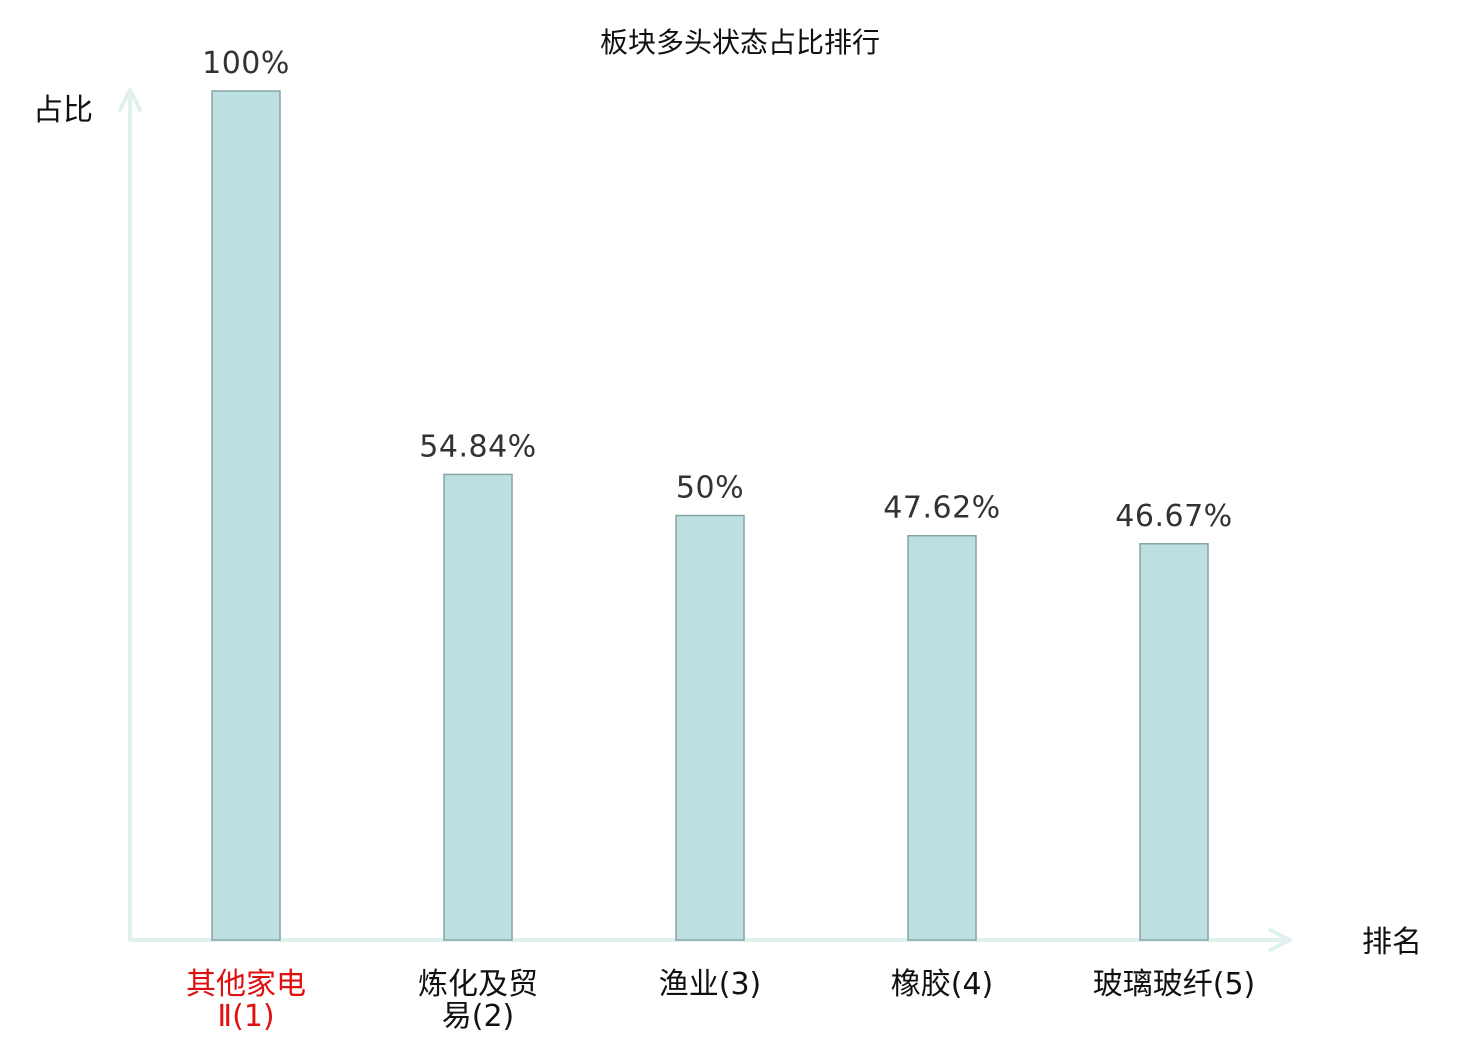 This screenshot has height=1040, width=1480. Describe the element at coordinates (478, 984) in the screenshot. I see `category-label: 炼化及贸` at that location.